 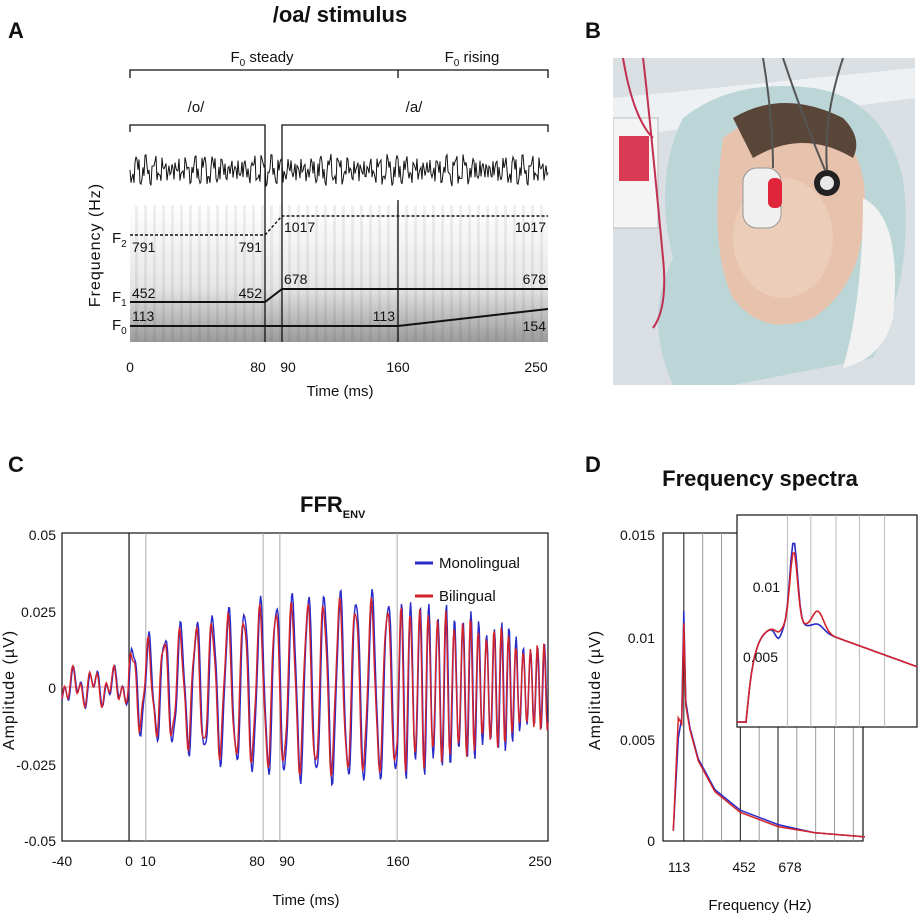 What do you see at coordinates (288, 367) in the screenshot?
I see `a-xtick-90: 90` at bounding box center [288, 367].